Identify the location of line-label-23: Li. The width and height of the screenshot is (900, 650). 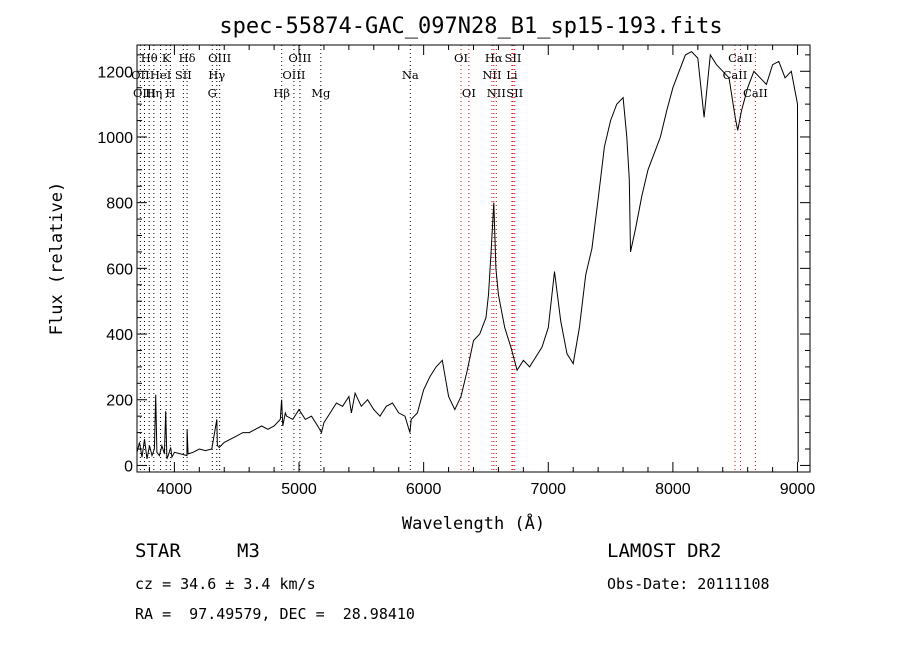
(512, 75).